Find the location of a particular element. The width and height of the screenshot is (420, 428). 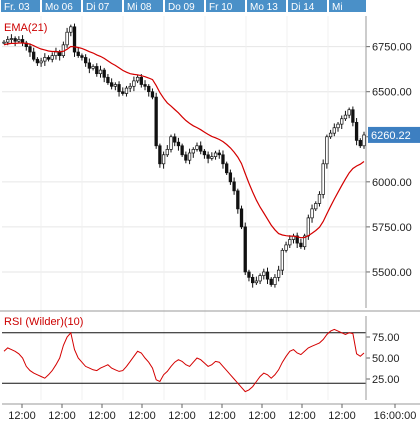

date-tab-label: Mi is located at coordinates (337, 7).